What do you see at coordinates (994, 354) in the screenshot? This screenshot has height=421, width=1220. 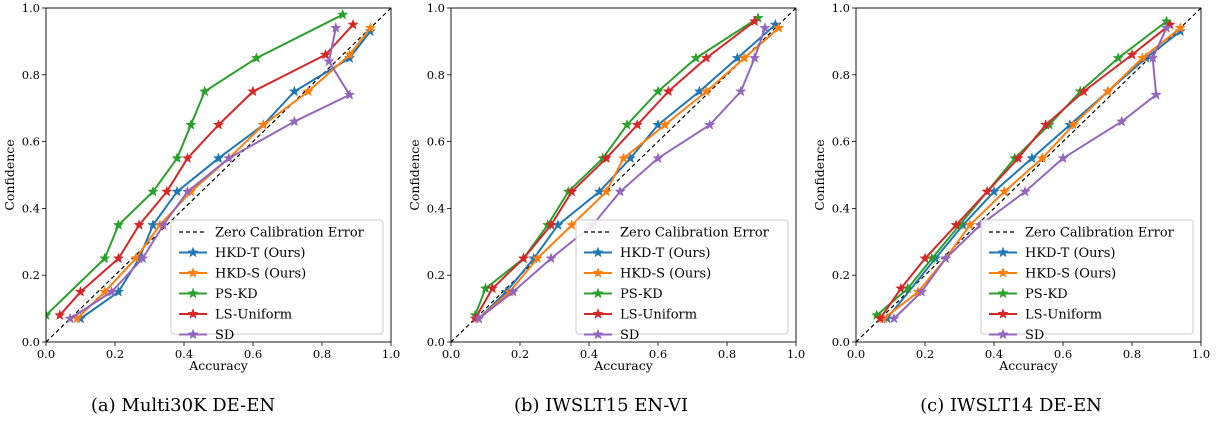 I see `x-tick-label: 0.4` at bounding box center [994, 354].